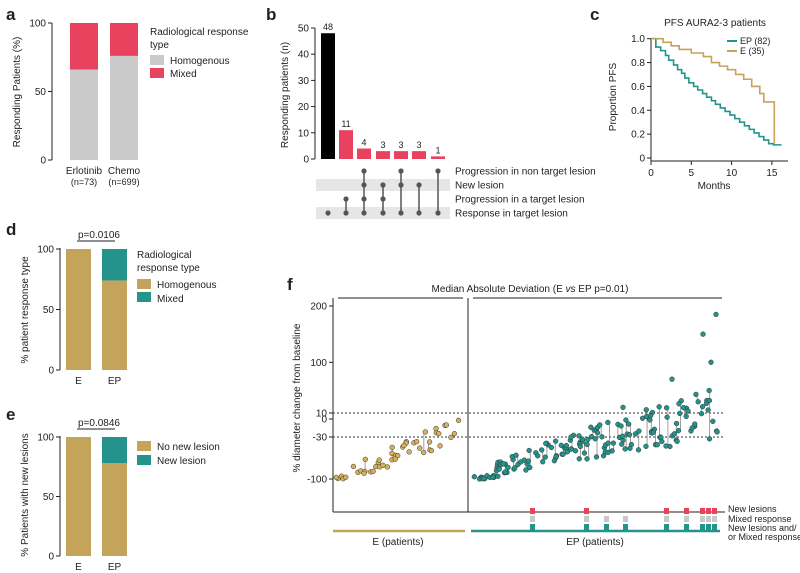 The width and height of the screenshot is (800, 573). What do you see at coordinates (78, 381) in the screenshot?
I see `d-xlabel-0: E` at bounding box center [78, 381].